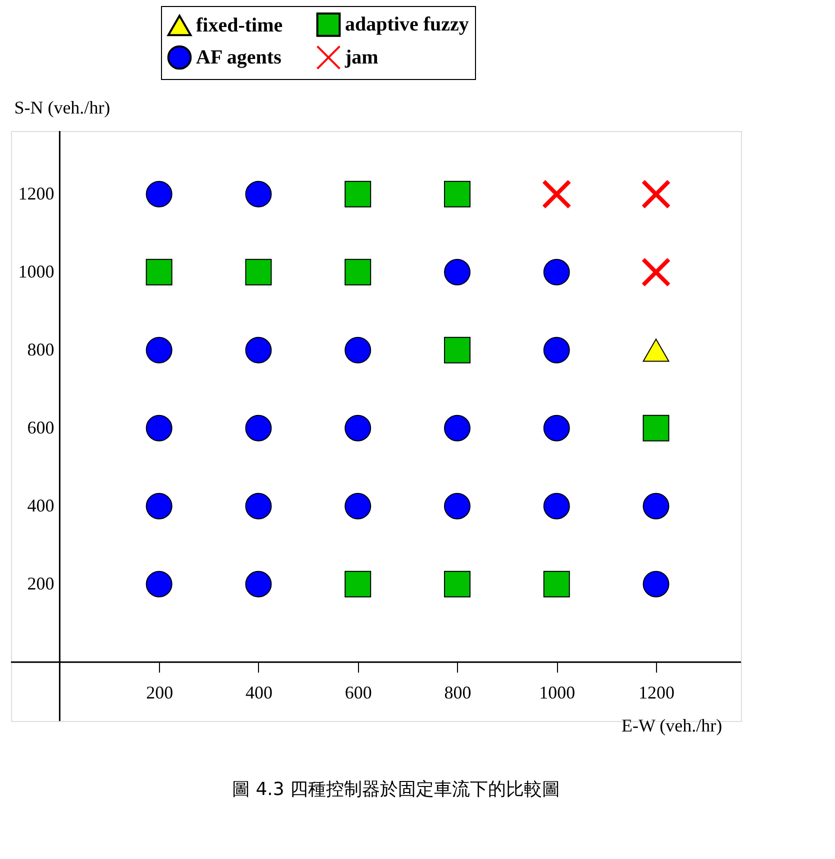  I want to click on x-tick-label: 1000, so click(557, 692).